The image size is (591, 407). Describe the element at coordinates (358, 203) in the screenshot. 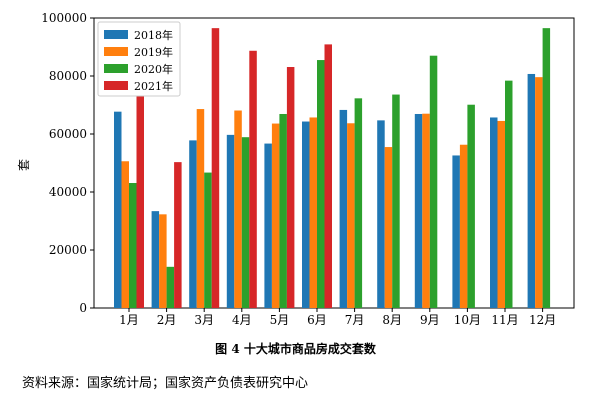

I see `bar-2020年-7月` at that location.